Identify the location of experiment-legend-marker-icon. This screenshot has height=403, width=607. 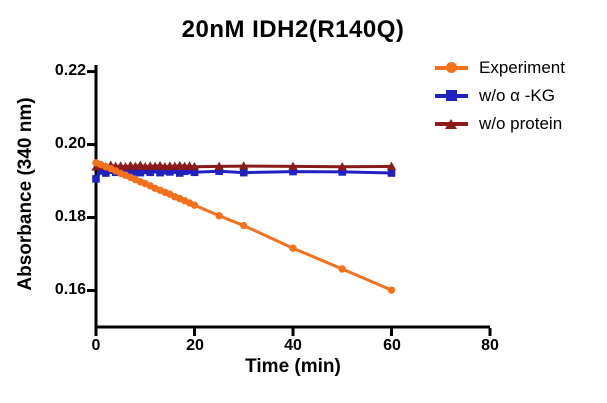
(451, 68).